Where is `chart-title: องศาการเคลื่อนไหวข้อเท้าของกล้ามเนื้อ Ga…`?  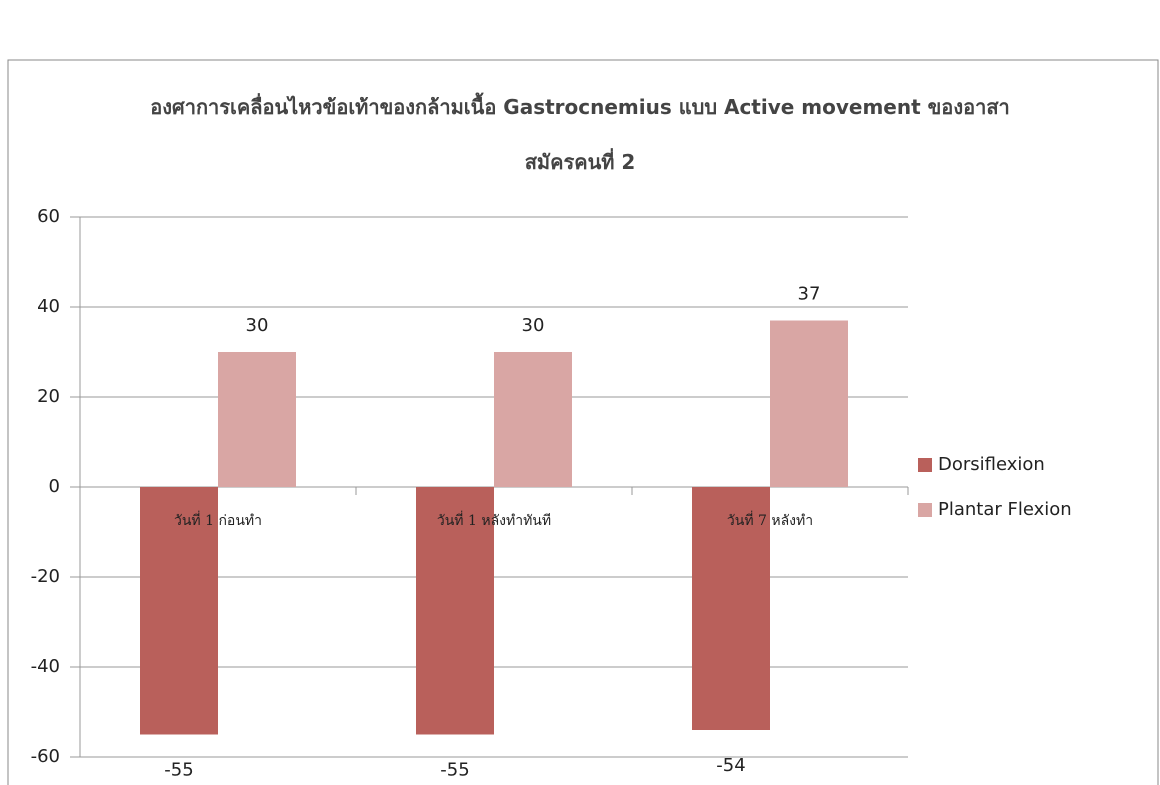
chart-title: องศาการเคลื่อนไหวข้อเท้าของกล้ามเนื้อ Ga… is located at coordinates (580, 134).